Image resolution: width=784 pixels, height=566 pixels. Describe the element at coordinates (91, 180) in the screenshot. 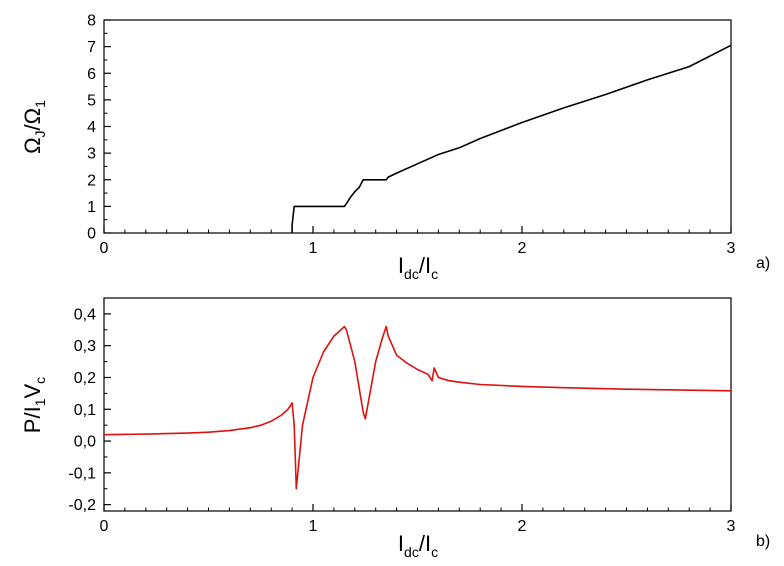

I see `y-tick-label: 2` at that location.